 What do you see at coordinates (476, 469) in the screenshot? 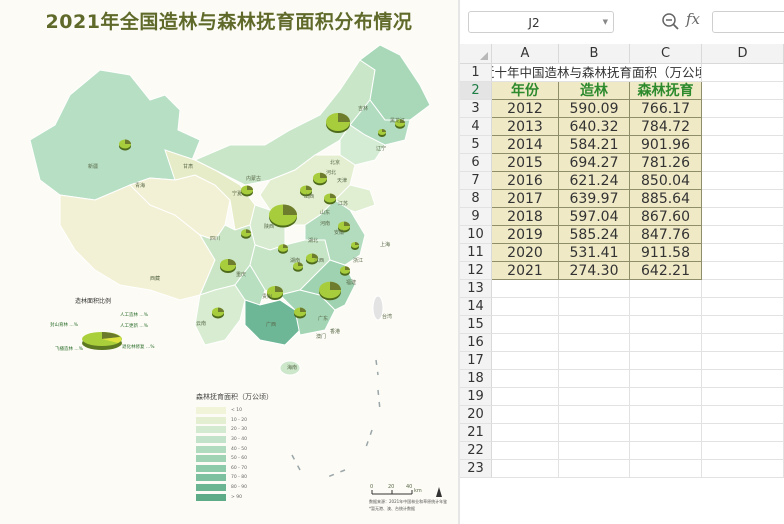
I see `row-header: 23` at bounding box center [476, 469].